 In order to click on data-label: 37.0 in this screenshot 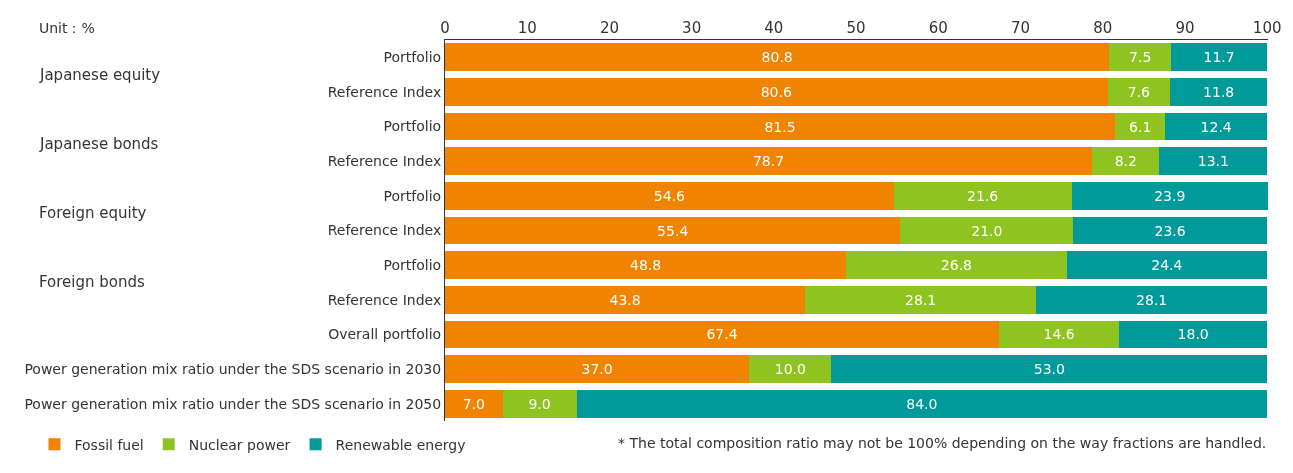, I will do `click(597, 369)`.